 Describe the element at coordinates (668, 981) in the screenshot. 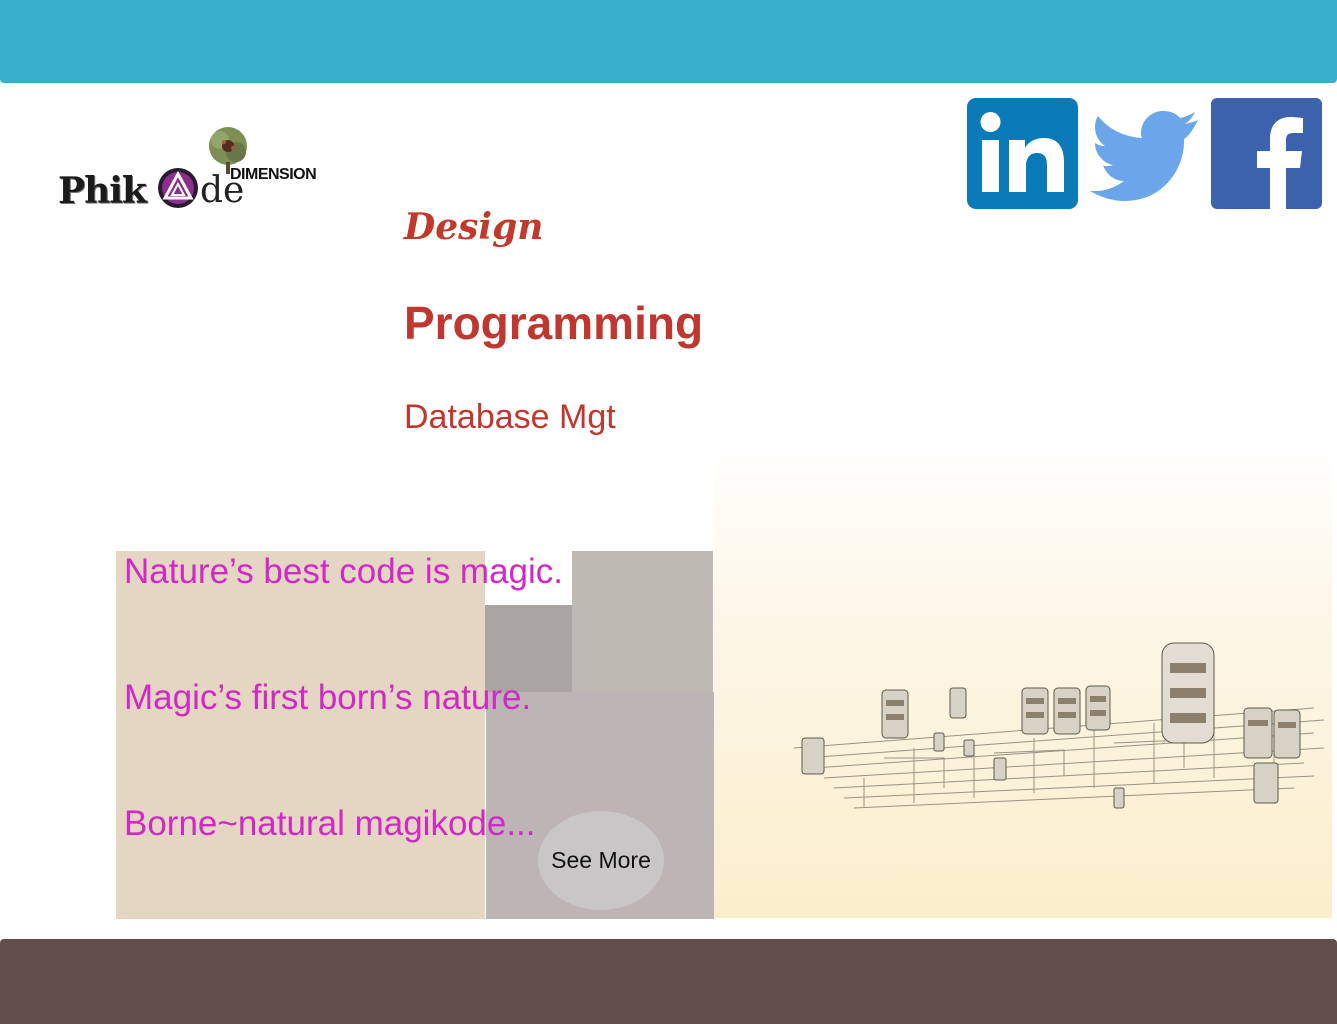

I see `footer-bar` at that location.